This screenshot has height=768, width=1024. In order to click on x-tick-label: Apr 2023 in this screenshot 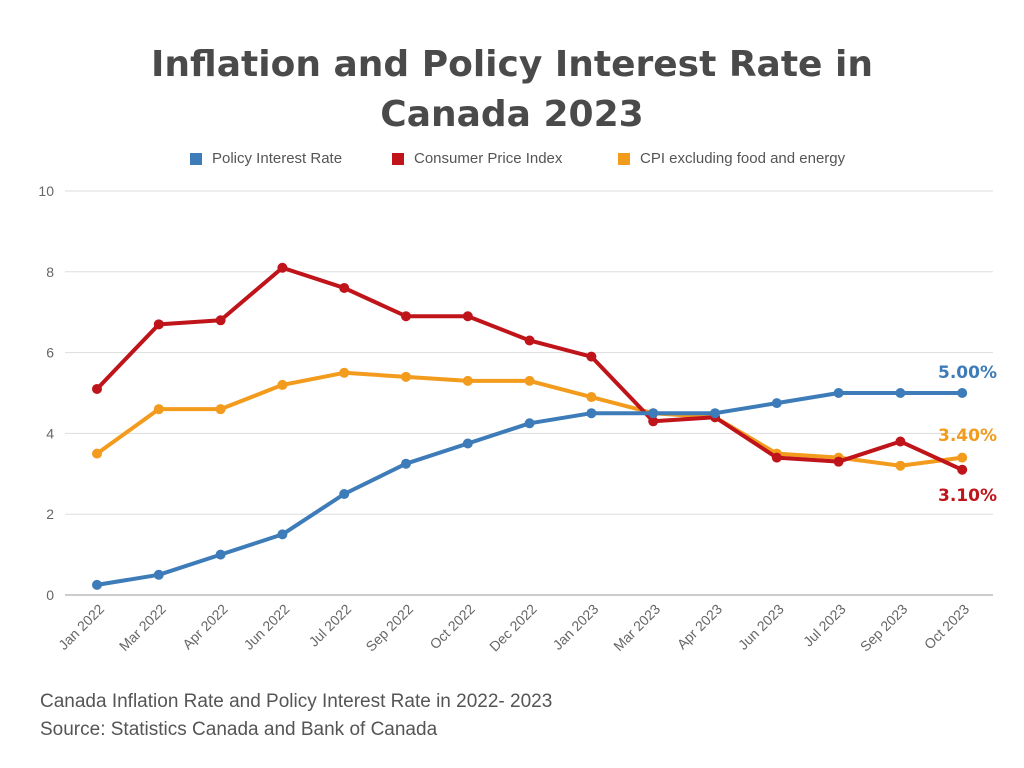, I will do `click(700, 627)`.